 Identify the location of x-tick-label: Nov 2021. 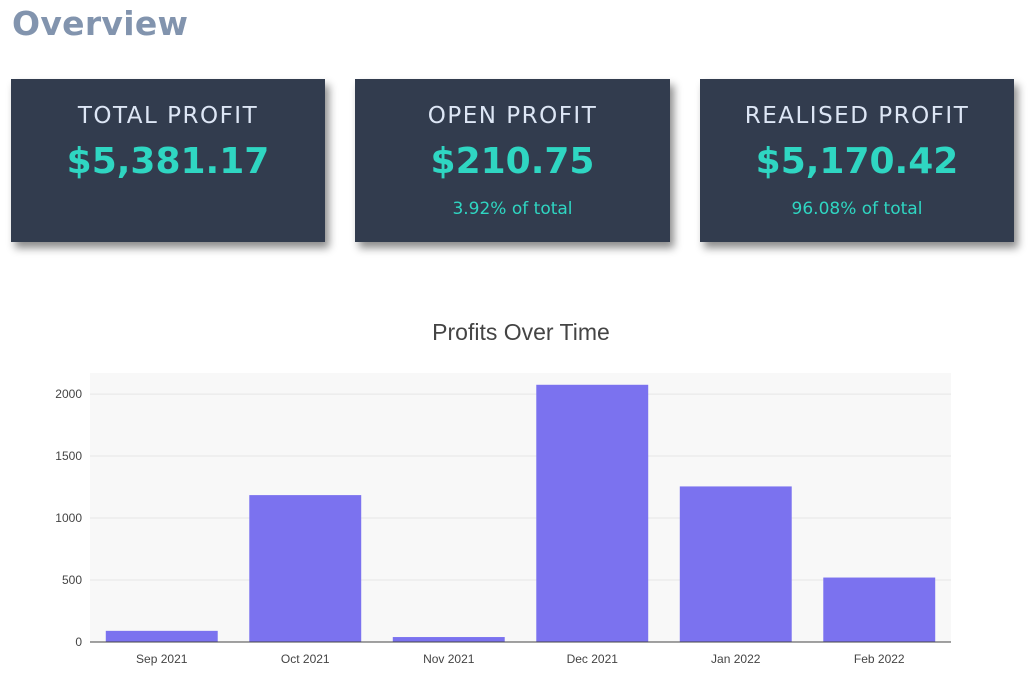
(449, 659).